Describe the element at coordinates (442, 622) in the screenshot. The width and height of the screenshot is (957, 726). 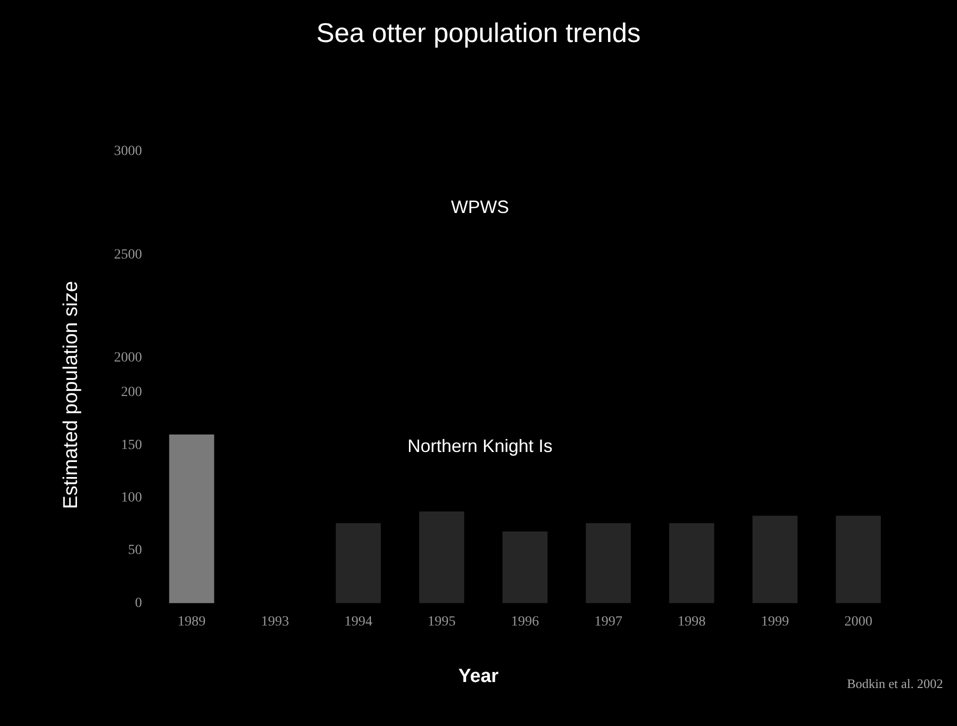
I see `x-tick-label: 1995` at that location.